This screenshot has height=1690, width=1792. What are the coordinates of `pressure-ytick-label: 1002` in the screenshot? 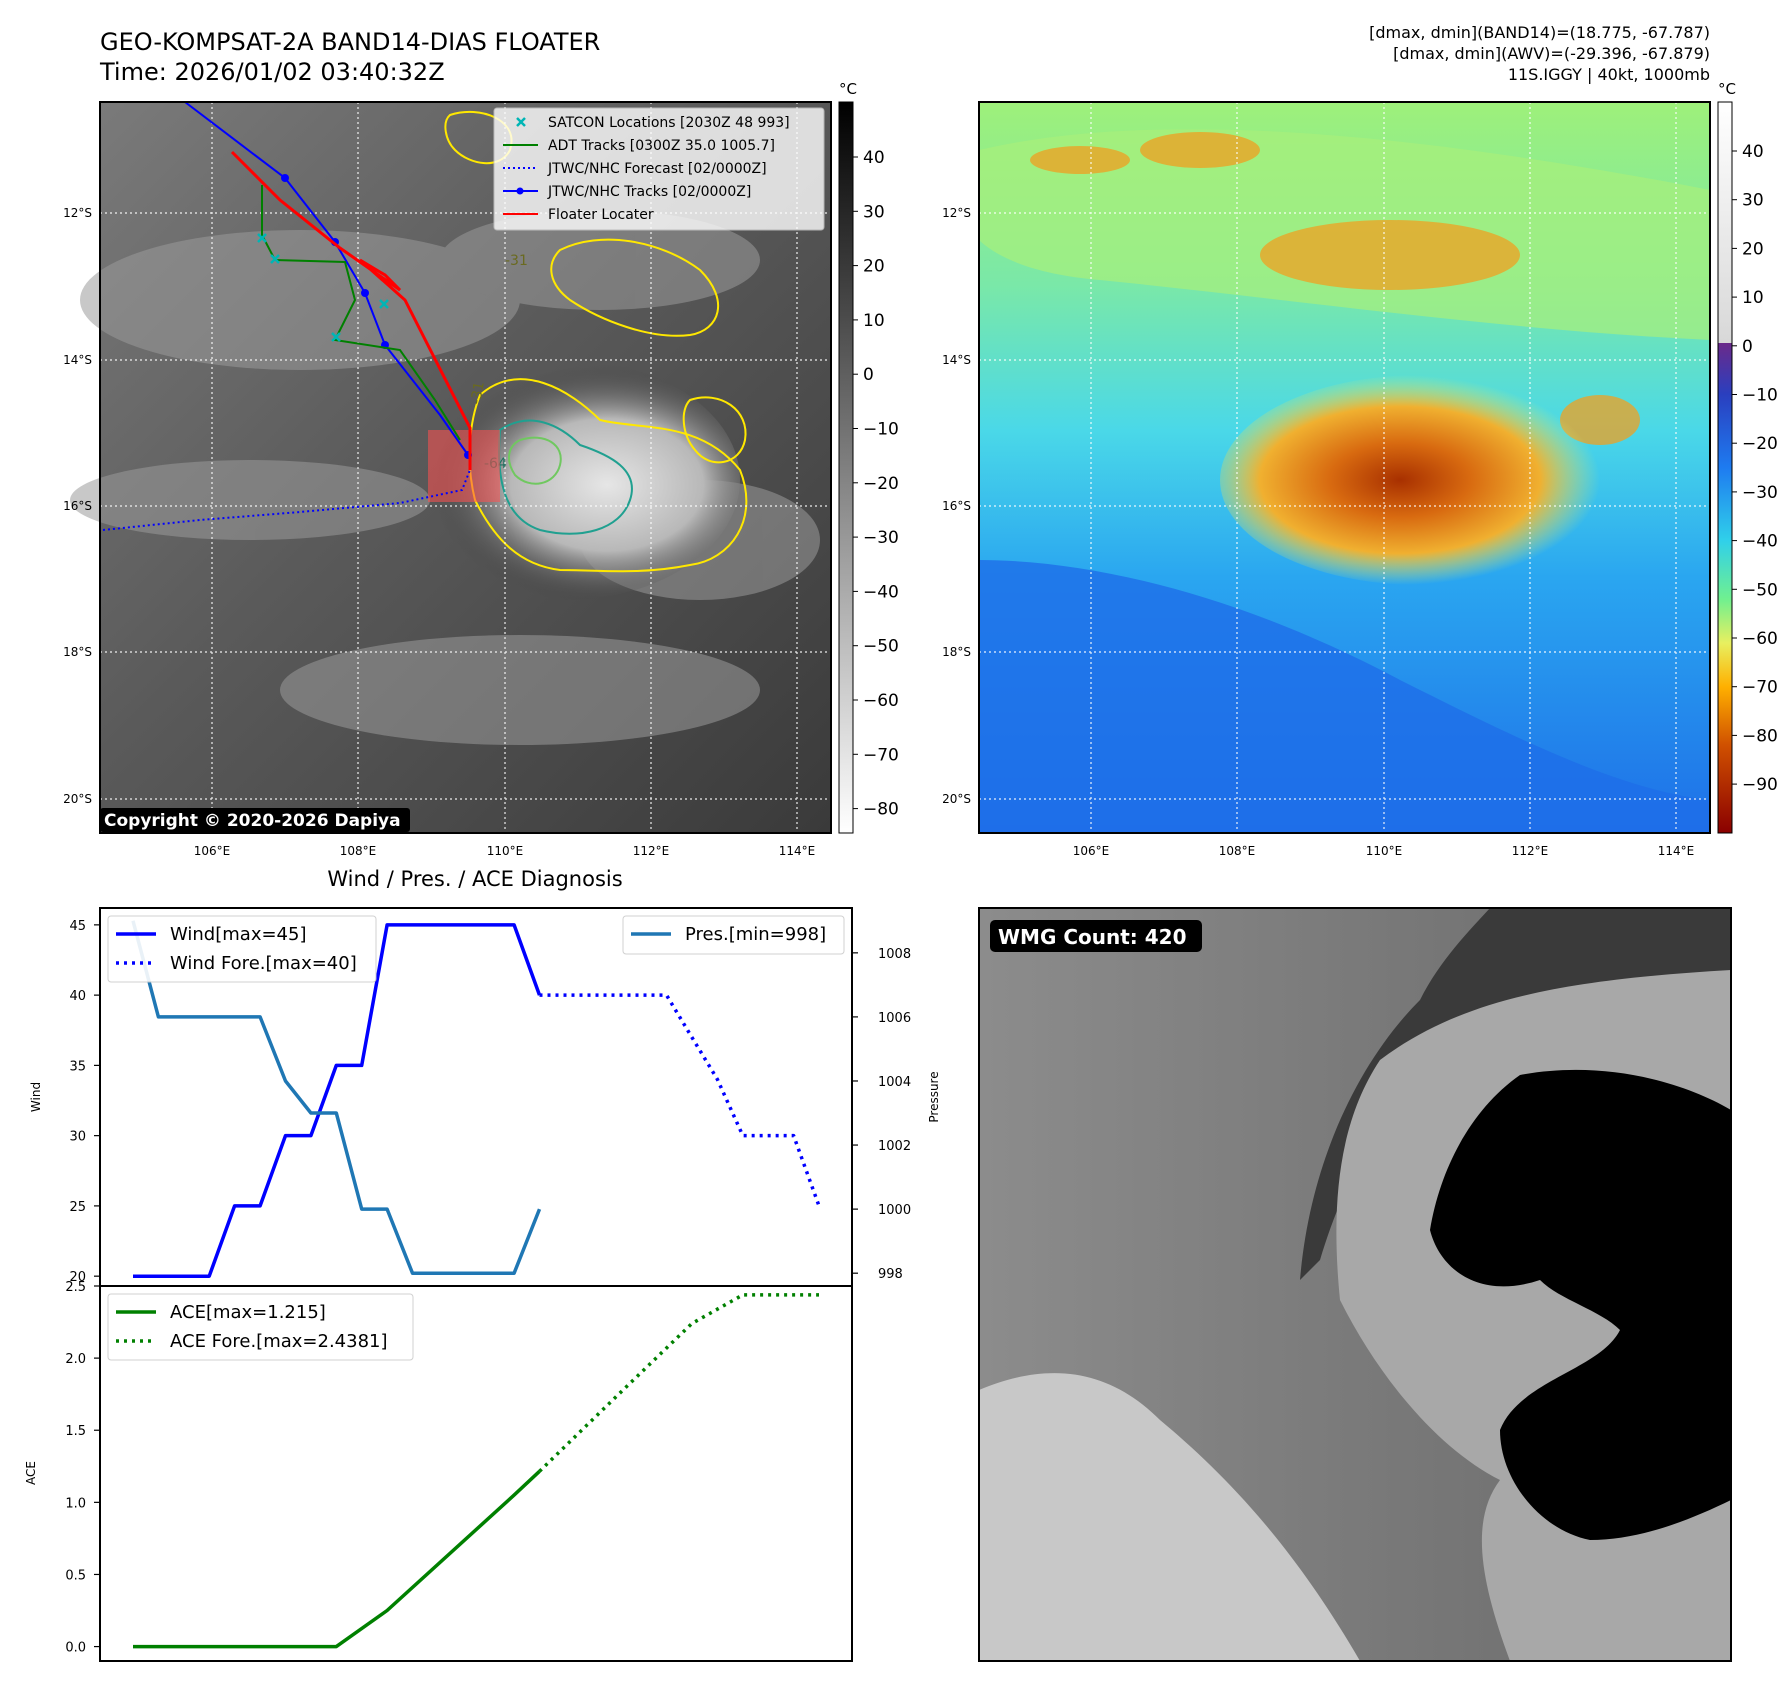 It's located at (894, 1146).